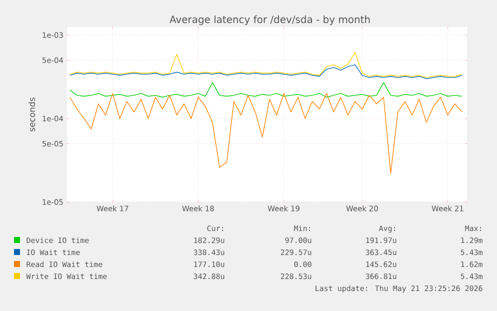 This screenshot has width=497, height=311. I want to click on y-axis-title: seconds, so click(32, 115).